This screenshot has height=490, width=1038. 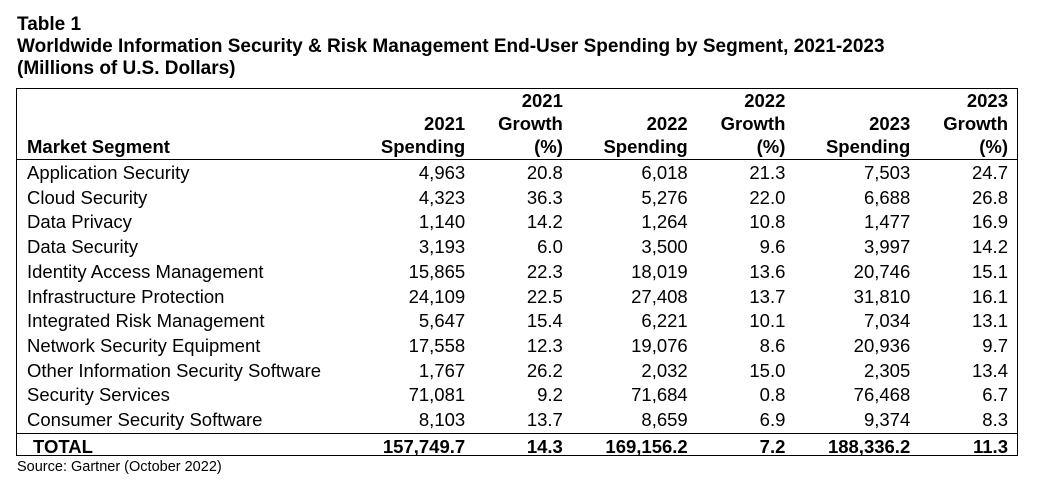 I want to click on cell-2023-spending: 76,468, so click(x=882, y=395).